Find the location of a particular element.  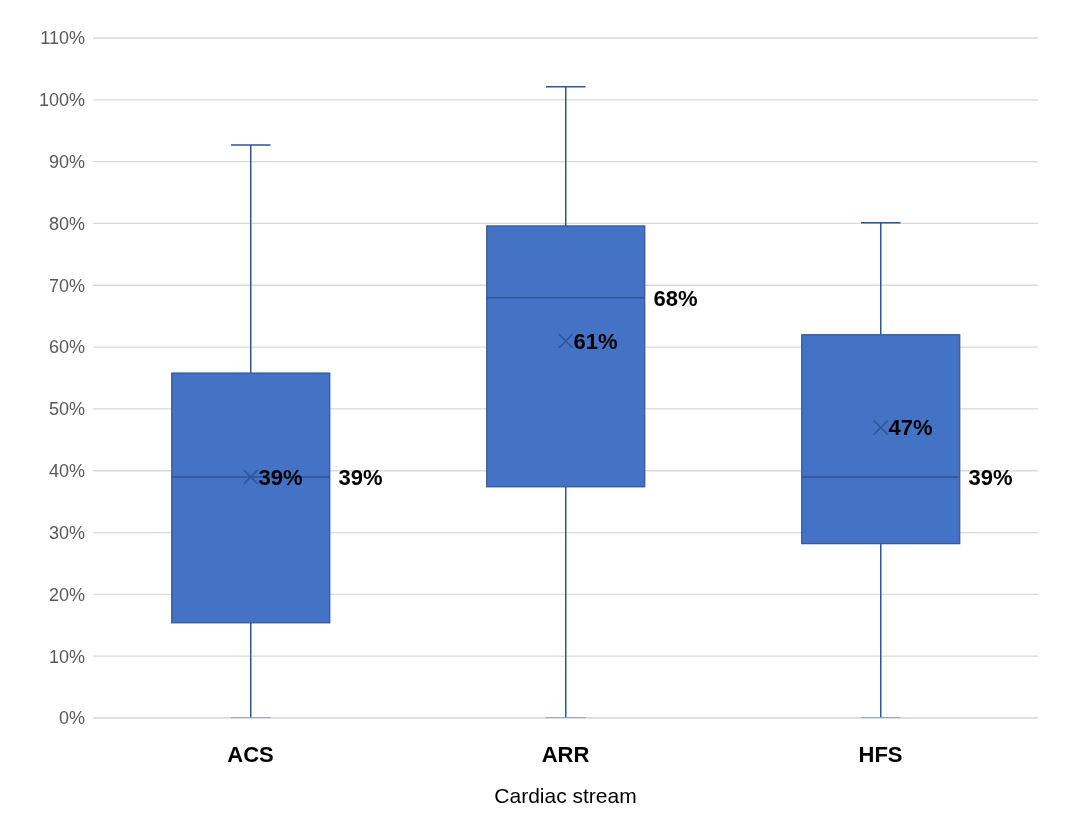

y-tick-label: 0% is located at coordinates (71, 718).